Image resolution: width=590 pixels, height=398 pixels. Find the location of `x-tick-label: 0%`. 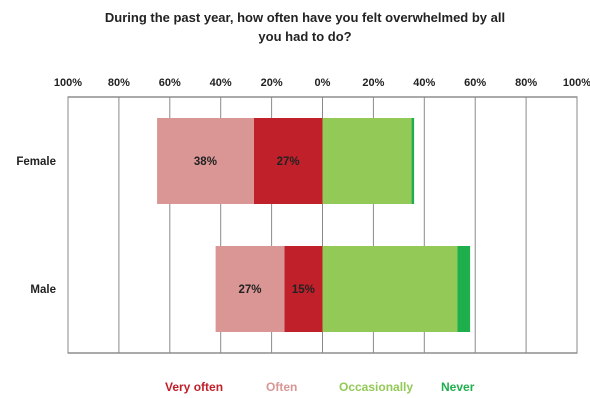

x-tick-label: 0% is located at coordinates (323, 83).